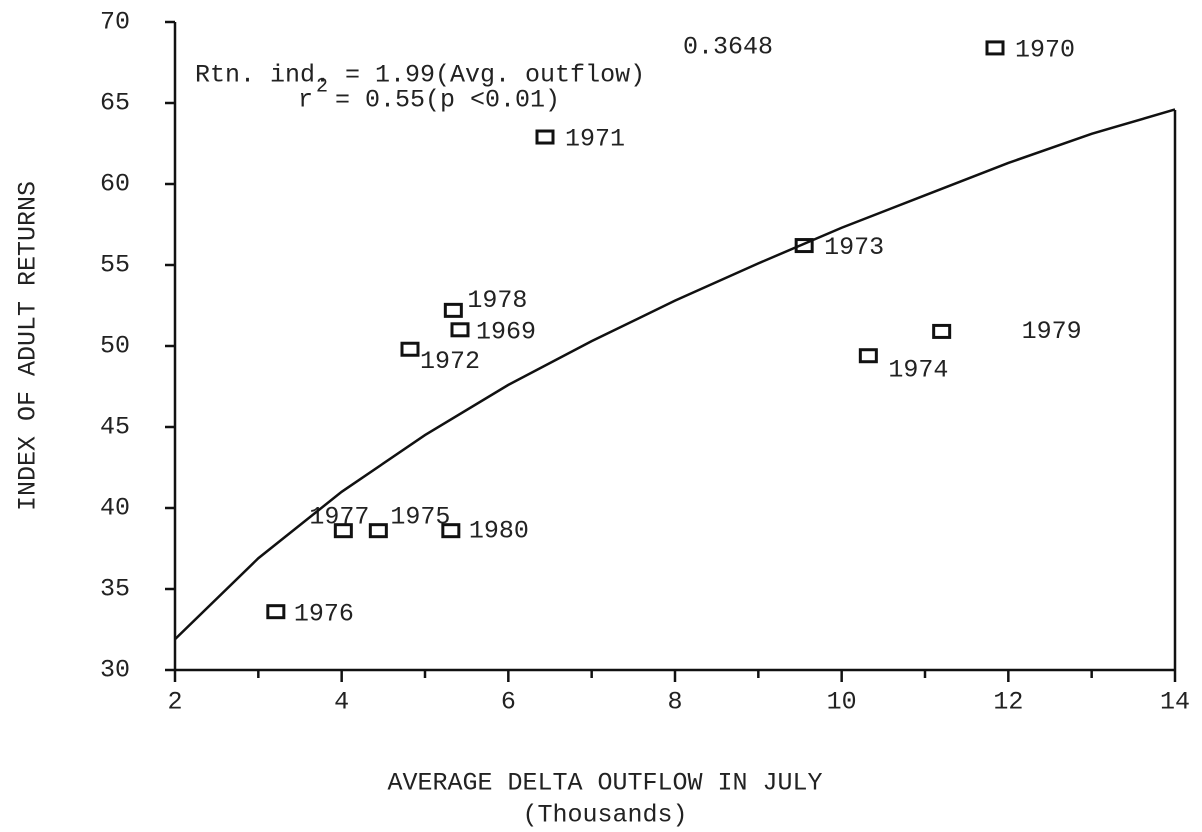 The width and height of the screenshot is (1202, 832). Describe the element at coordinates (115, 427) in the screenshot. I see `y-tick-label: 45` at that location.